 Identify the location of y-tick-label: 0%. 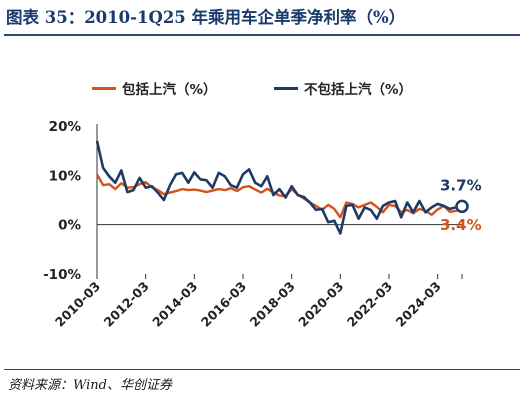
(69, 226).